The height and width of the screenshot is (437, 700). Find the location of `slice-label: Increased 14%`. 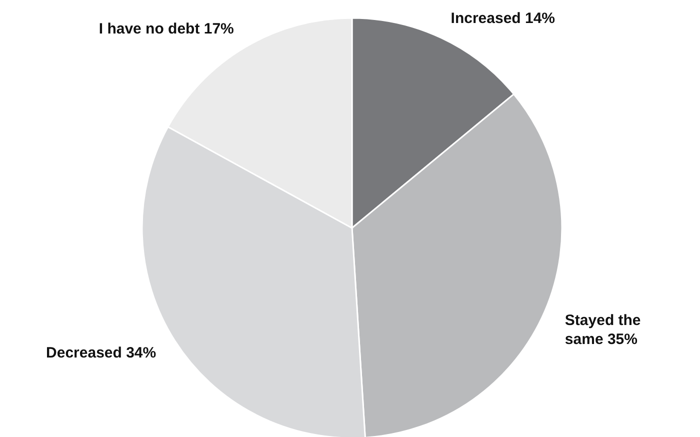

slice-label: Increased 14% is located at coordinates (503, 19).